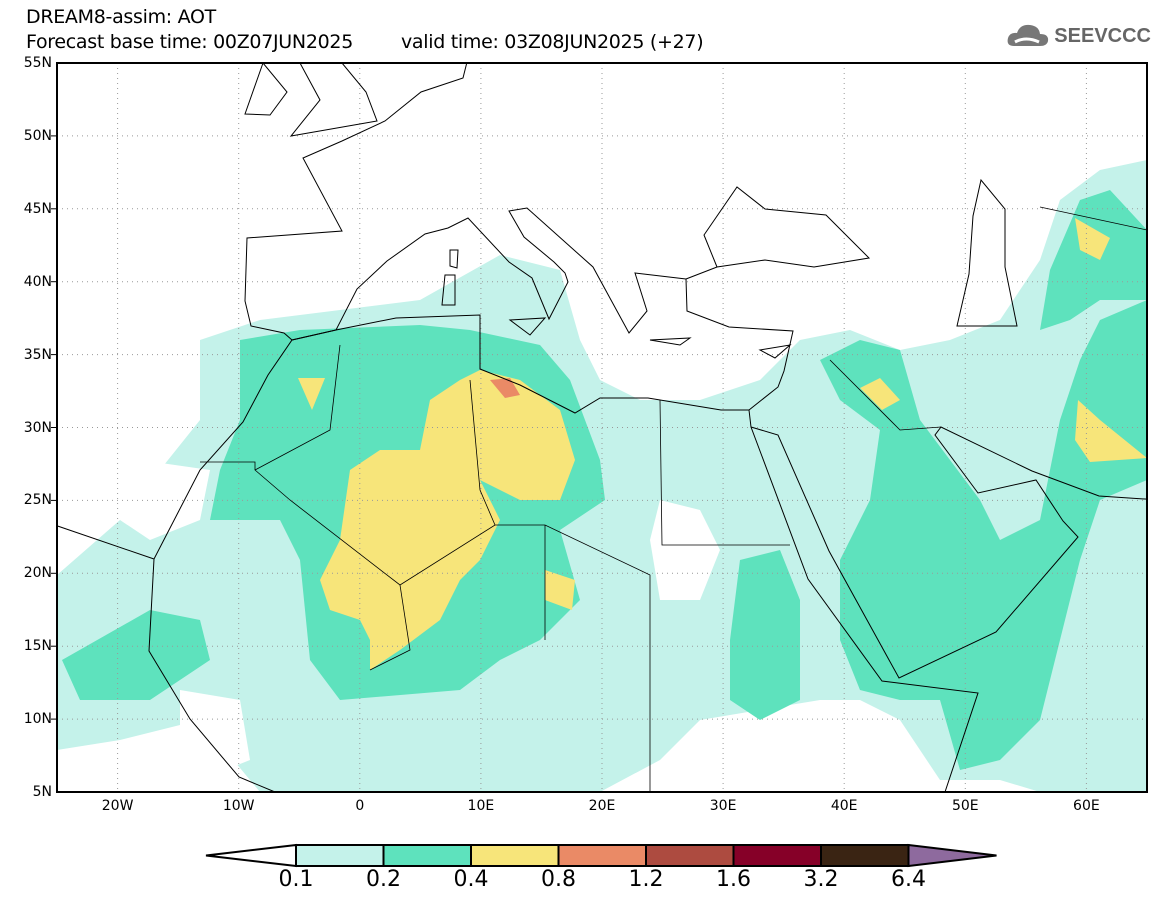 The width and height of the screenshot is (1165, 905). What do you see at coordinates (296, 879) in the screenshot?
I see `colorbar-label: 0.1` at bounding box center [296, 879].